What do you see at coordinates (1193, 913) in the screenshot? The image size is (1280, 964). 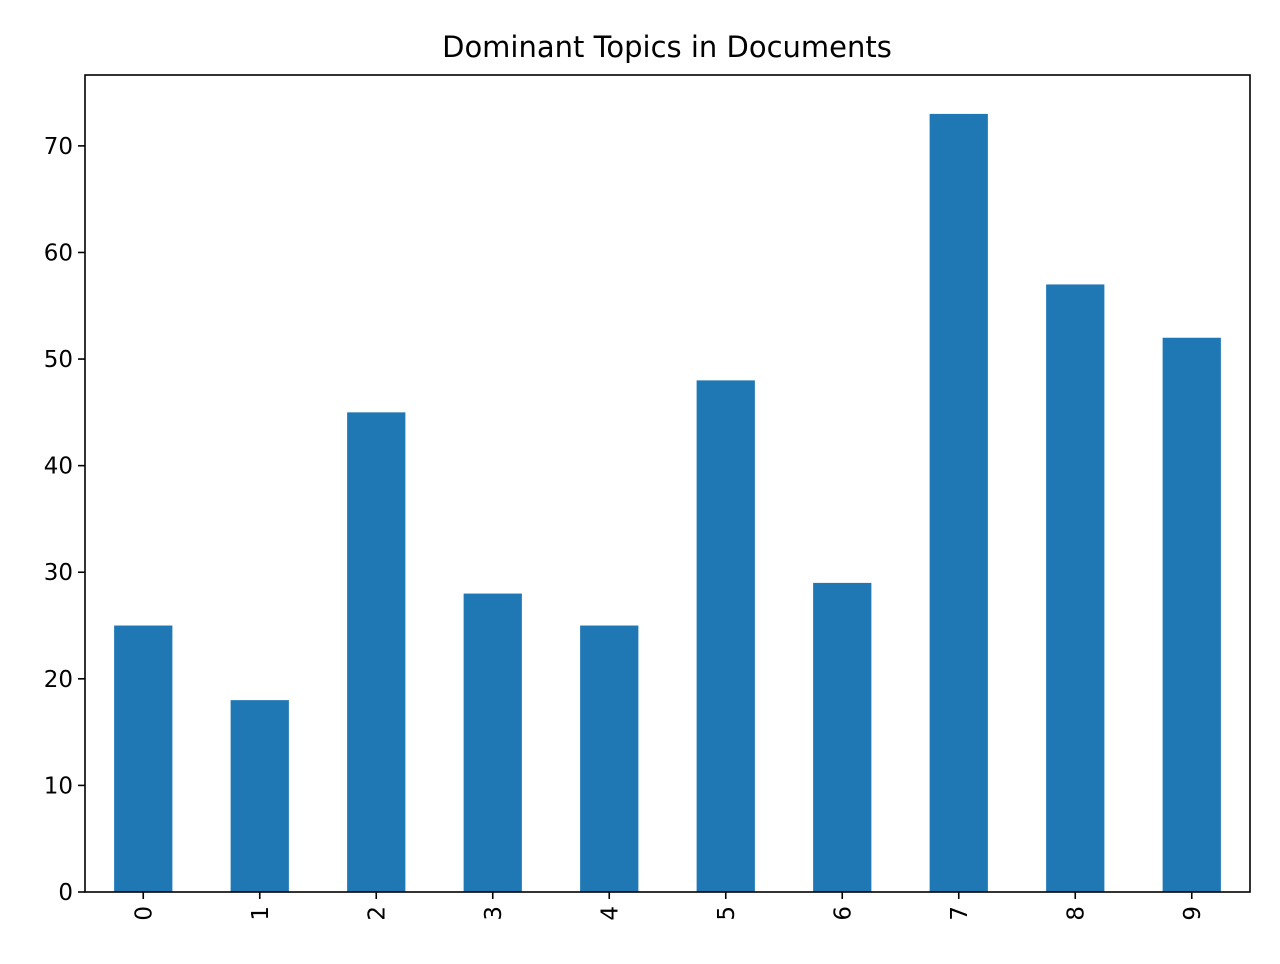 I see `x-tick-label-9: 9` at bounding box center [1193, 913].